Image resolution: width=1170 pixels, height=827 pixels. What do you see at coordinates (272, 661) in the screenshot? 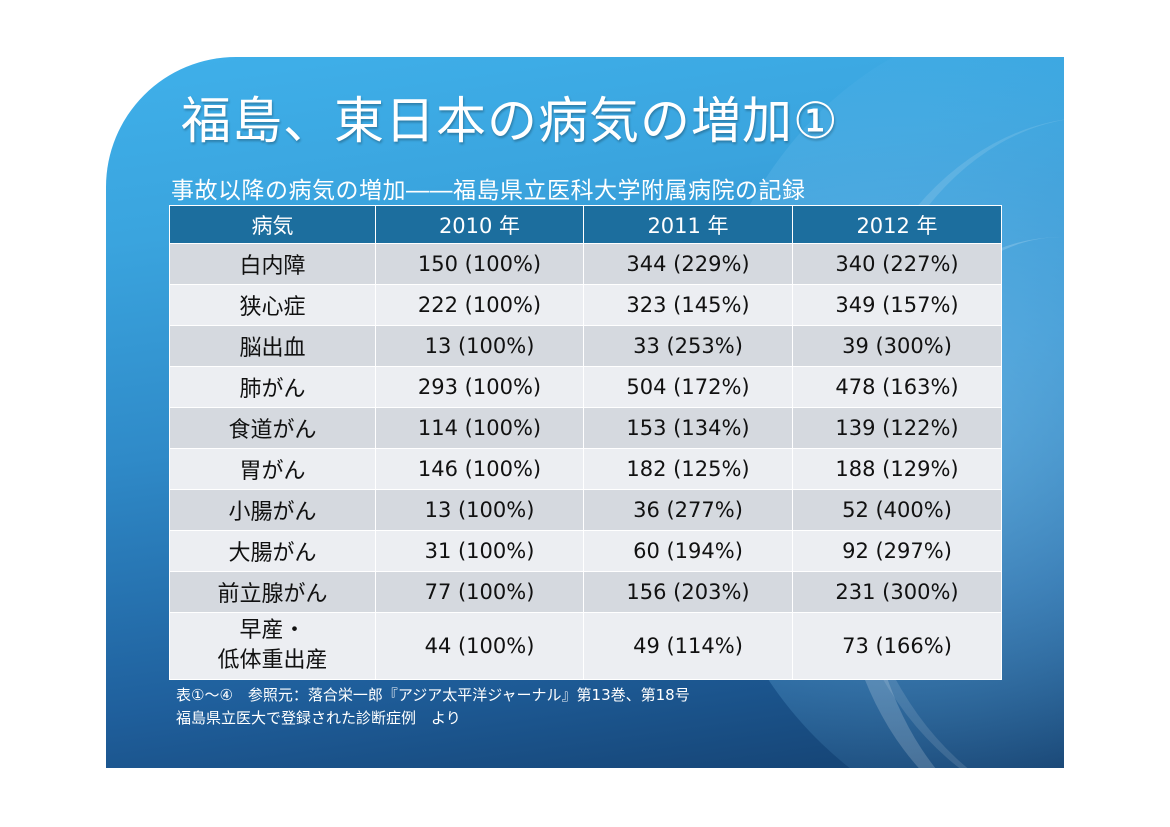
I see `disease-name-line2: 低体重出産` at bounding box center [272, 661].